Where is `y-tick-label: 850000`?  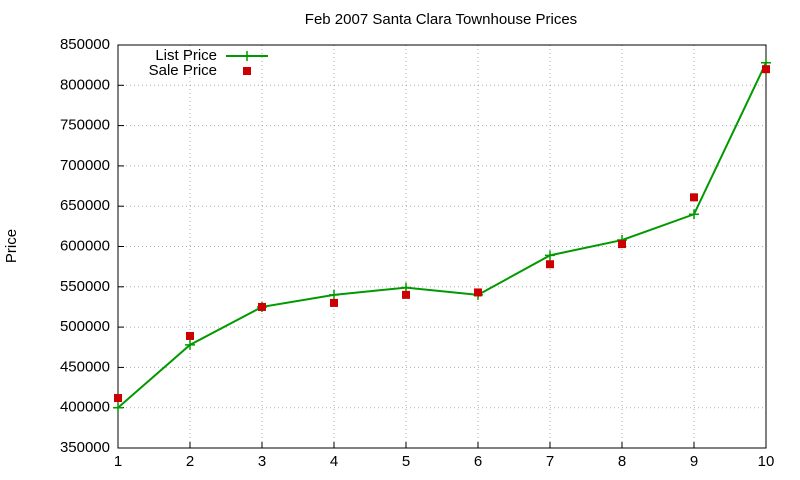
y-tick-label: 850000 is located at coordinates (85, 44).